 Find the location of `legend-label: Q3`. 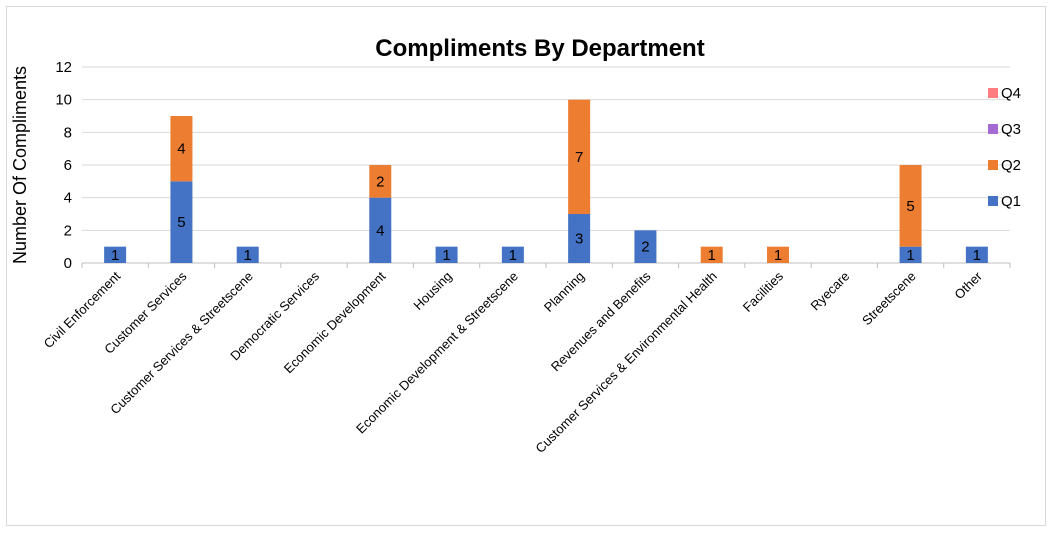

legend-label: Q3 is located at coordinates (1011, 129).